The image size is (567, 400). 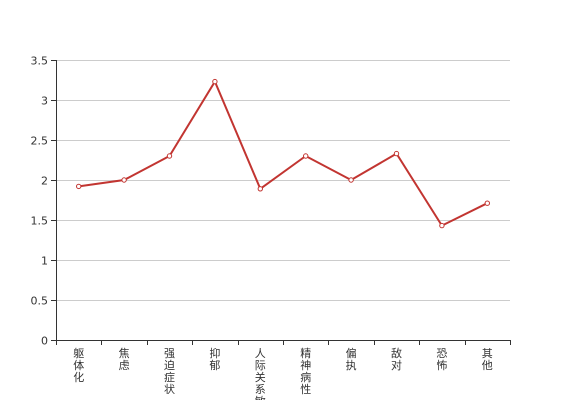 What do you see at coordinates (44, 261) in the screenshot?
I see `y-tick-label: 1` at bounding box center [44, 261].